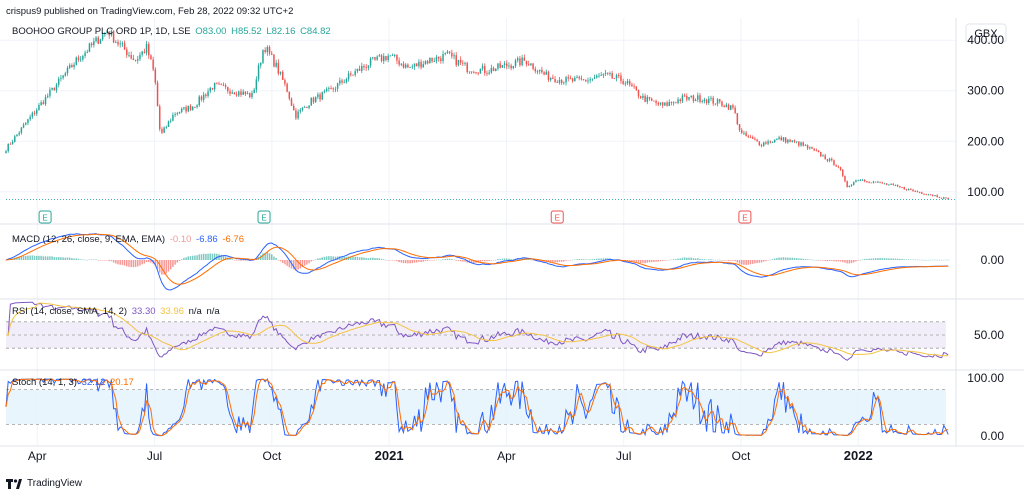  What do you see at coordinates (477, 262) in the screenshot?
I see `macd-pane` at bounding box center [477, 262].